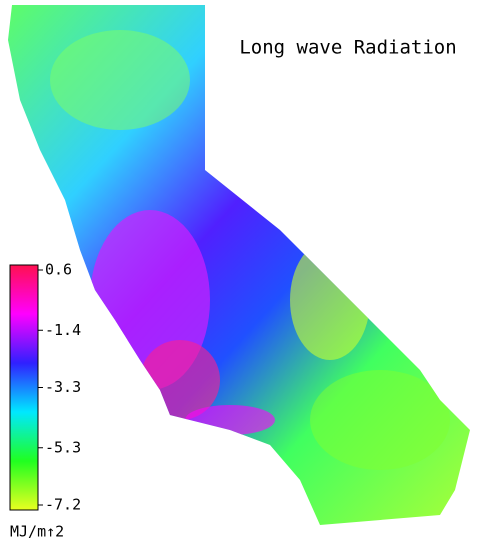 The image size is (500, 554). Describe the element at coordinates (37, 532) in the screenshot. I see `colorbar-unit: MJ/m↑2` at that location.